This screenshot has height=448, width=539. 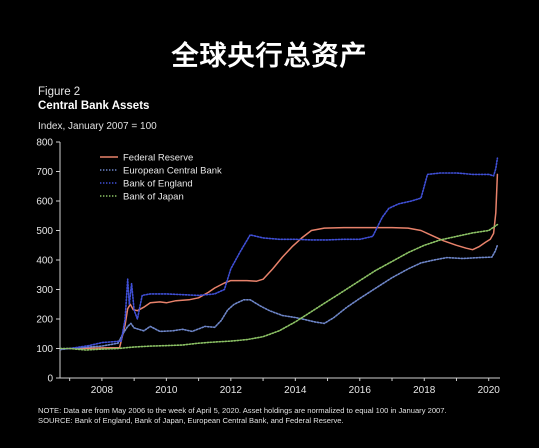 What do you see at coordinates (44, 172) in the screenshot?
I see `y-tick-label: 700` at bounding box center [44, 172].